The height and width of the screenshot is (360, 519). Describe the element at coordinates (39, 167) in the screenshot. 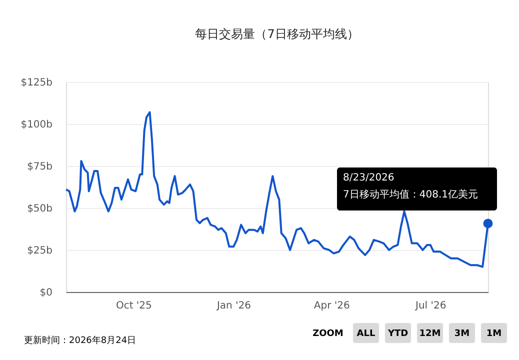

I see `y-tick-label: $75b` at that location.